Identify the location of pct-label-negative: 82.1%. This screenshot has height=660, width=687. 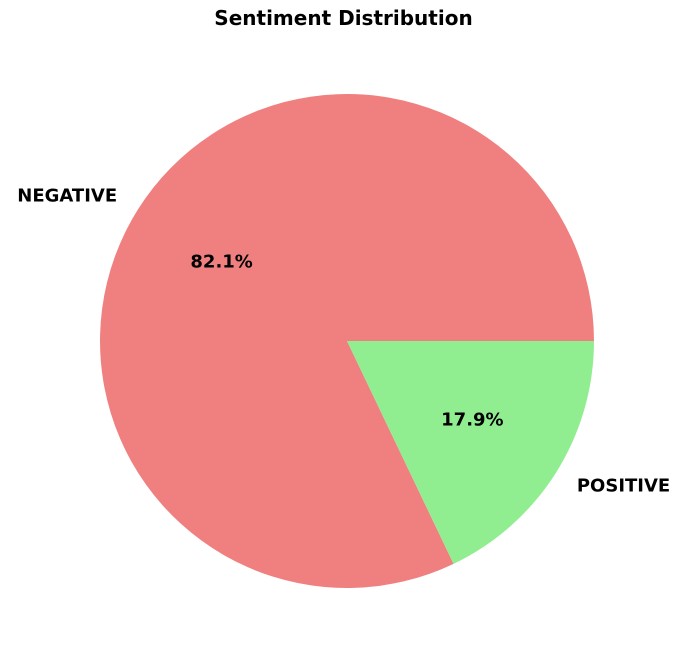
(221, 261).